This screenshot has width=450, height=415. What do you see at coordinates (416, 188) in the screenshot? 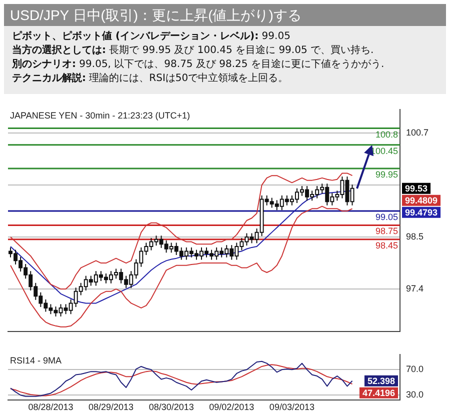
I see `annotation: 99.53` at bounding box center [416, 188].